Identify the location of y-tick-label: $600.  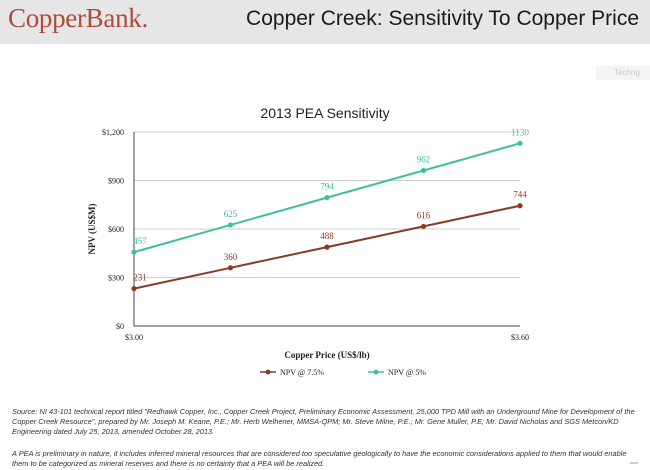
(116, 229).